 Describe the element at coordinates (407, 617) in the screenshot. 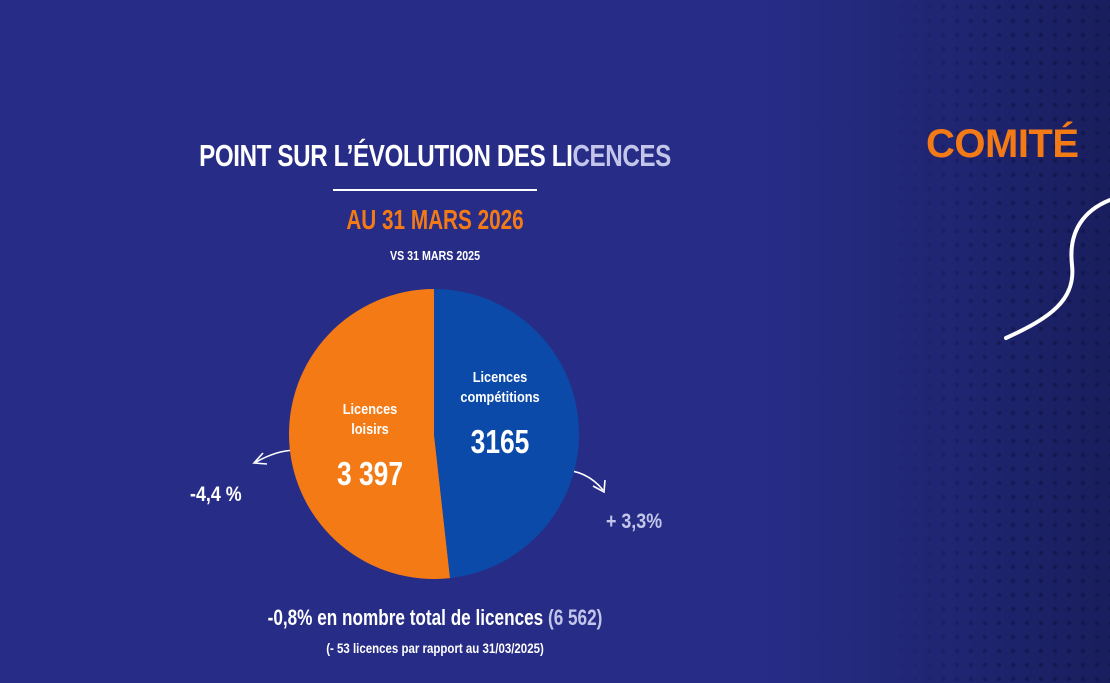

I see `total-main: -0,8% en nombre total de licences` at that location.